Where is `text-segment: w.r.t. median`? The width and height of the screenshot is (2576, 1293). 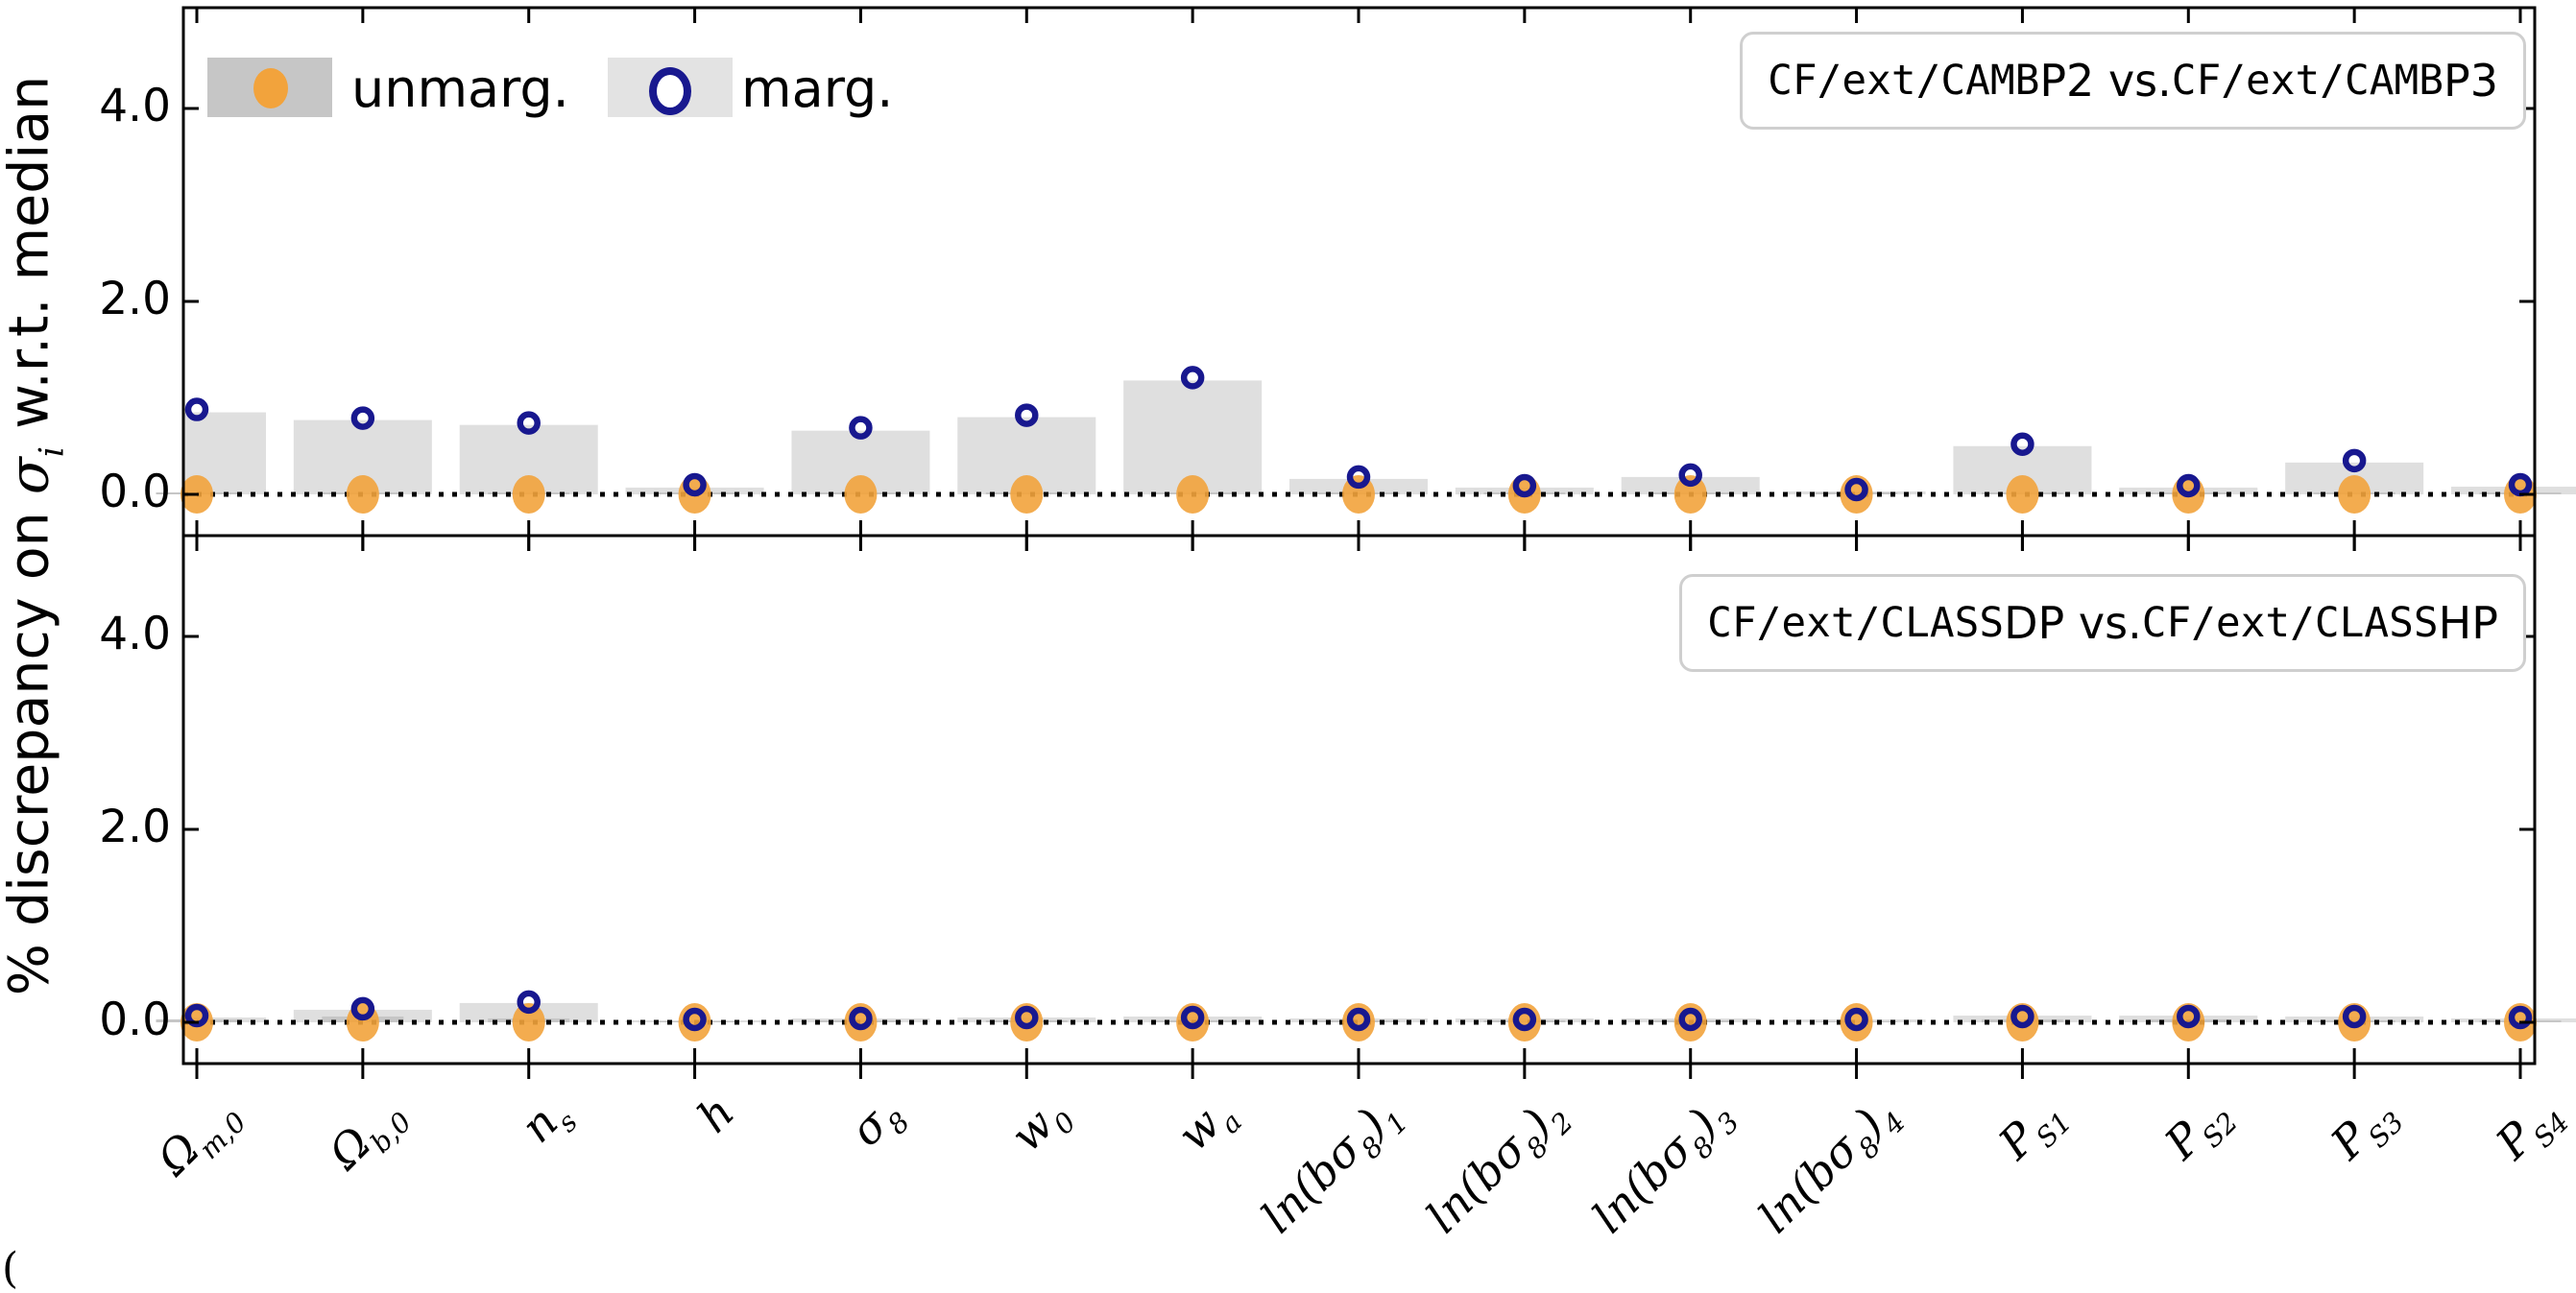
text-segment: w.r.t. median is located at coordinates (30, 260).